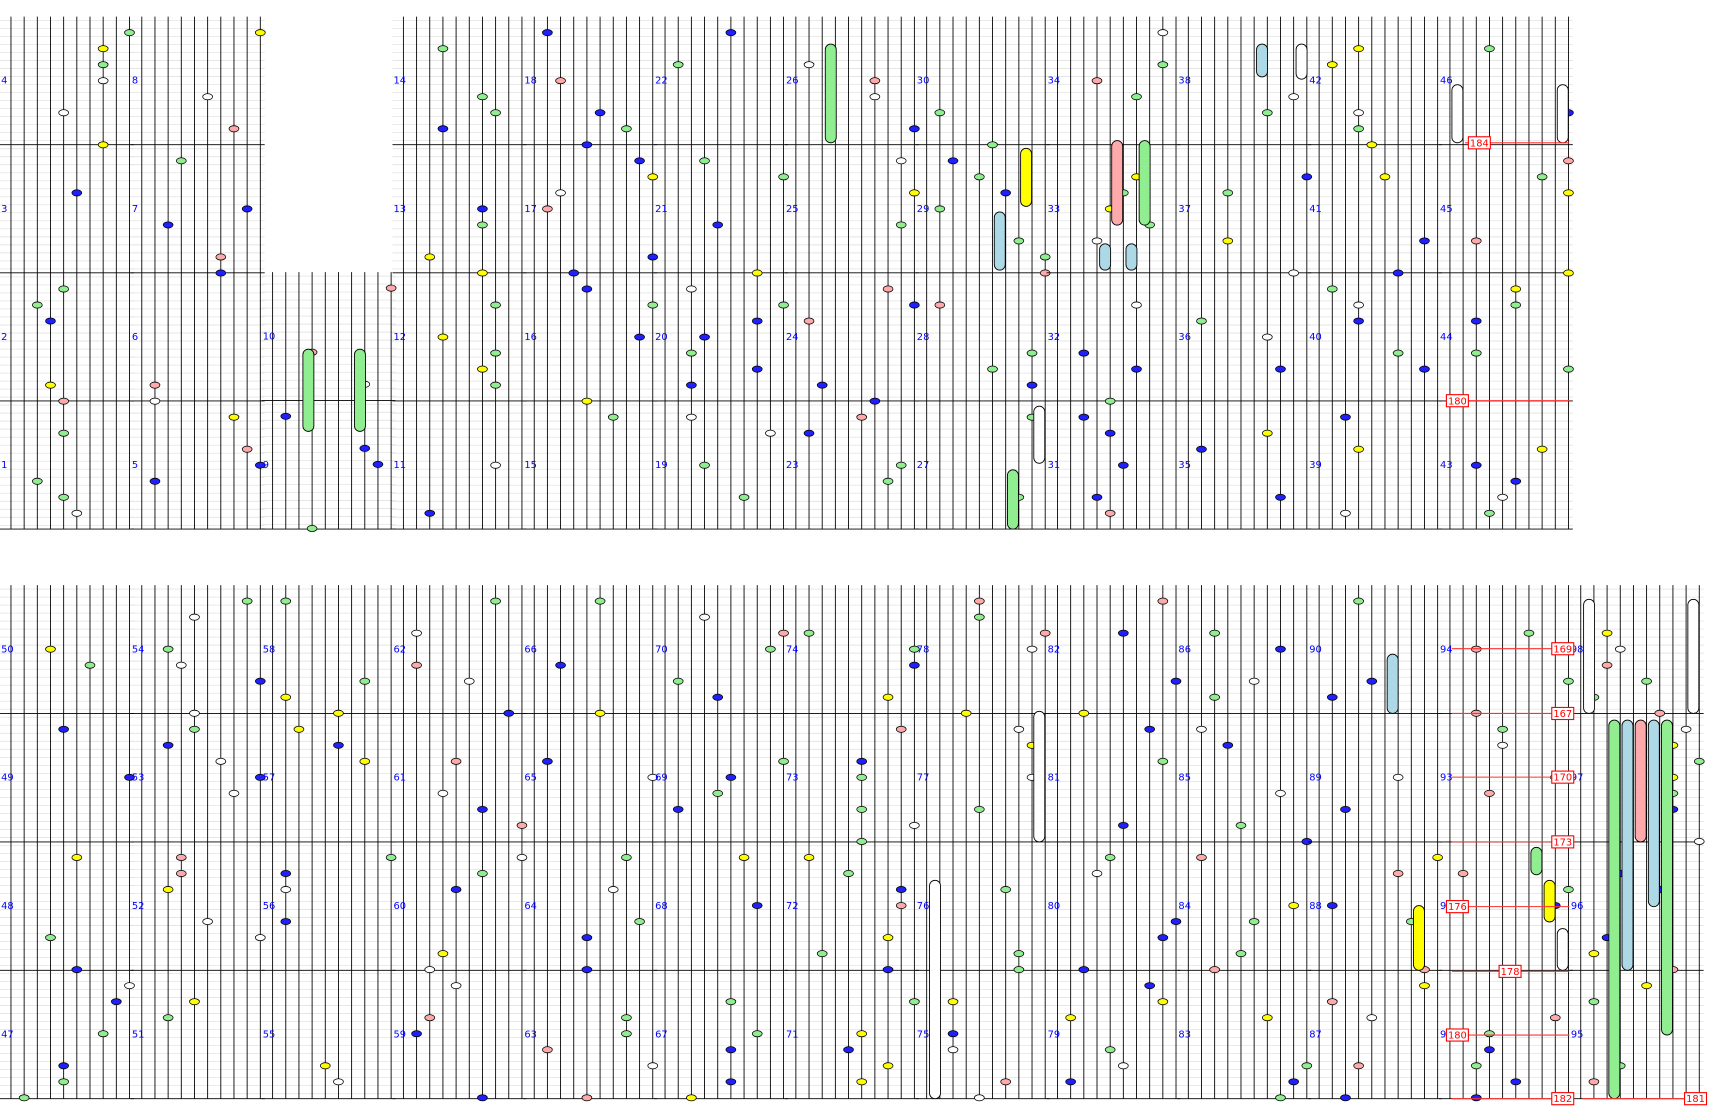 The height and width of the screenshot is (1112, 1712). What do you see at coordinates (1446, 465) in the screenshot?
I see `row-label: 43` at bounding box center [1446, 465].